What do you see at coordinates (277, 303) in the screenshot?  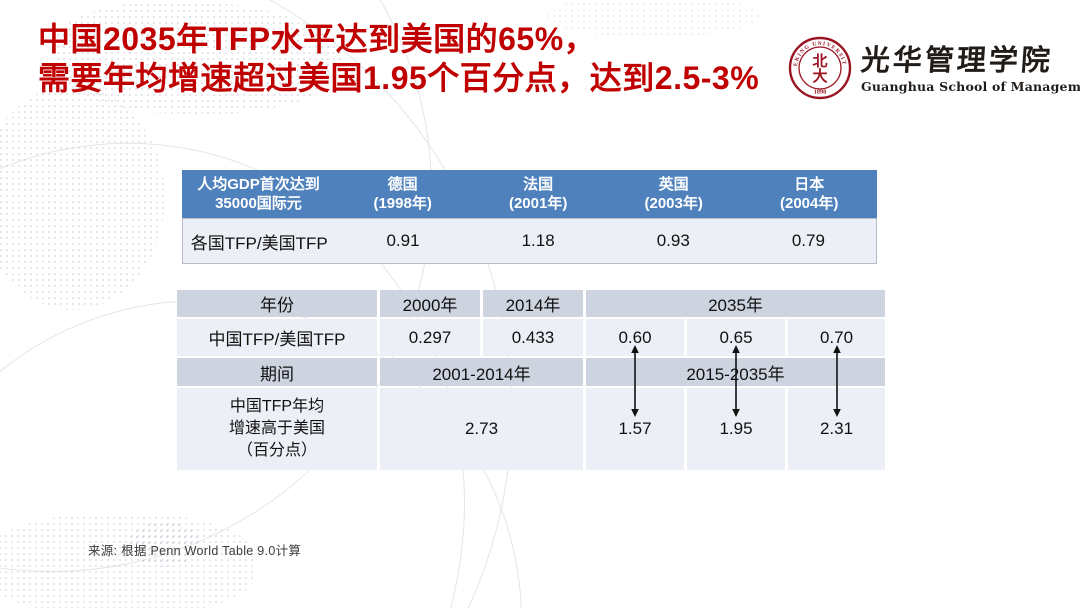 I see `year-row-label: 年份` at bounding box center [277, 303].